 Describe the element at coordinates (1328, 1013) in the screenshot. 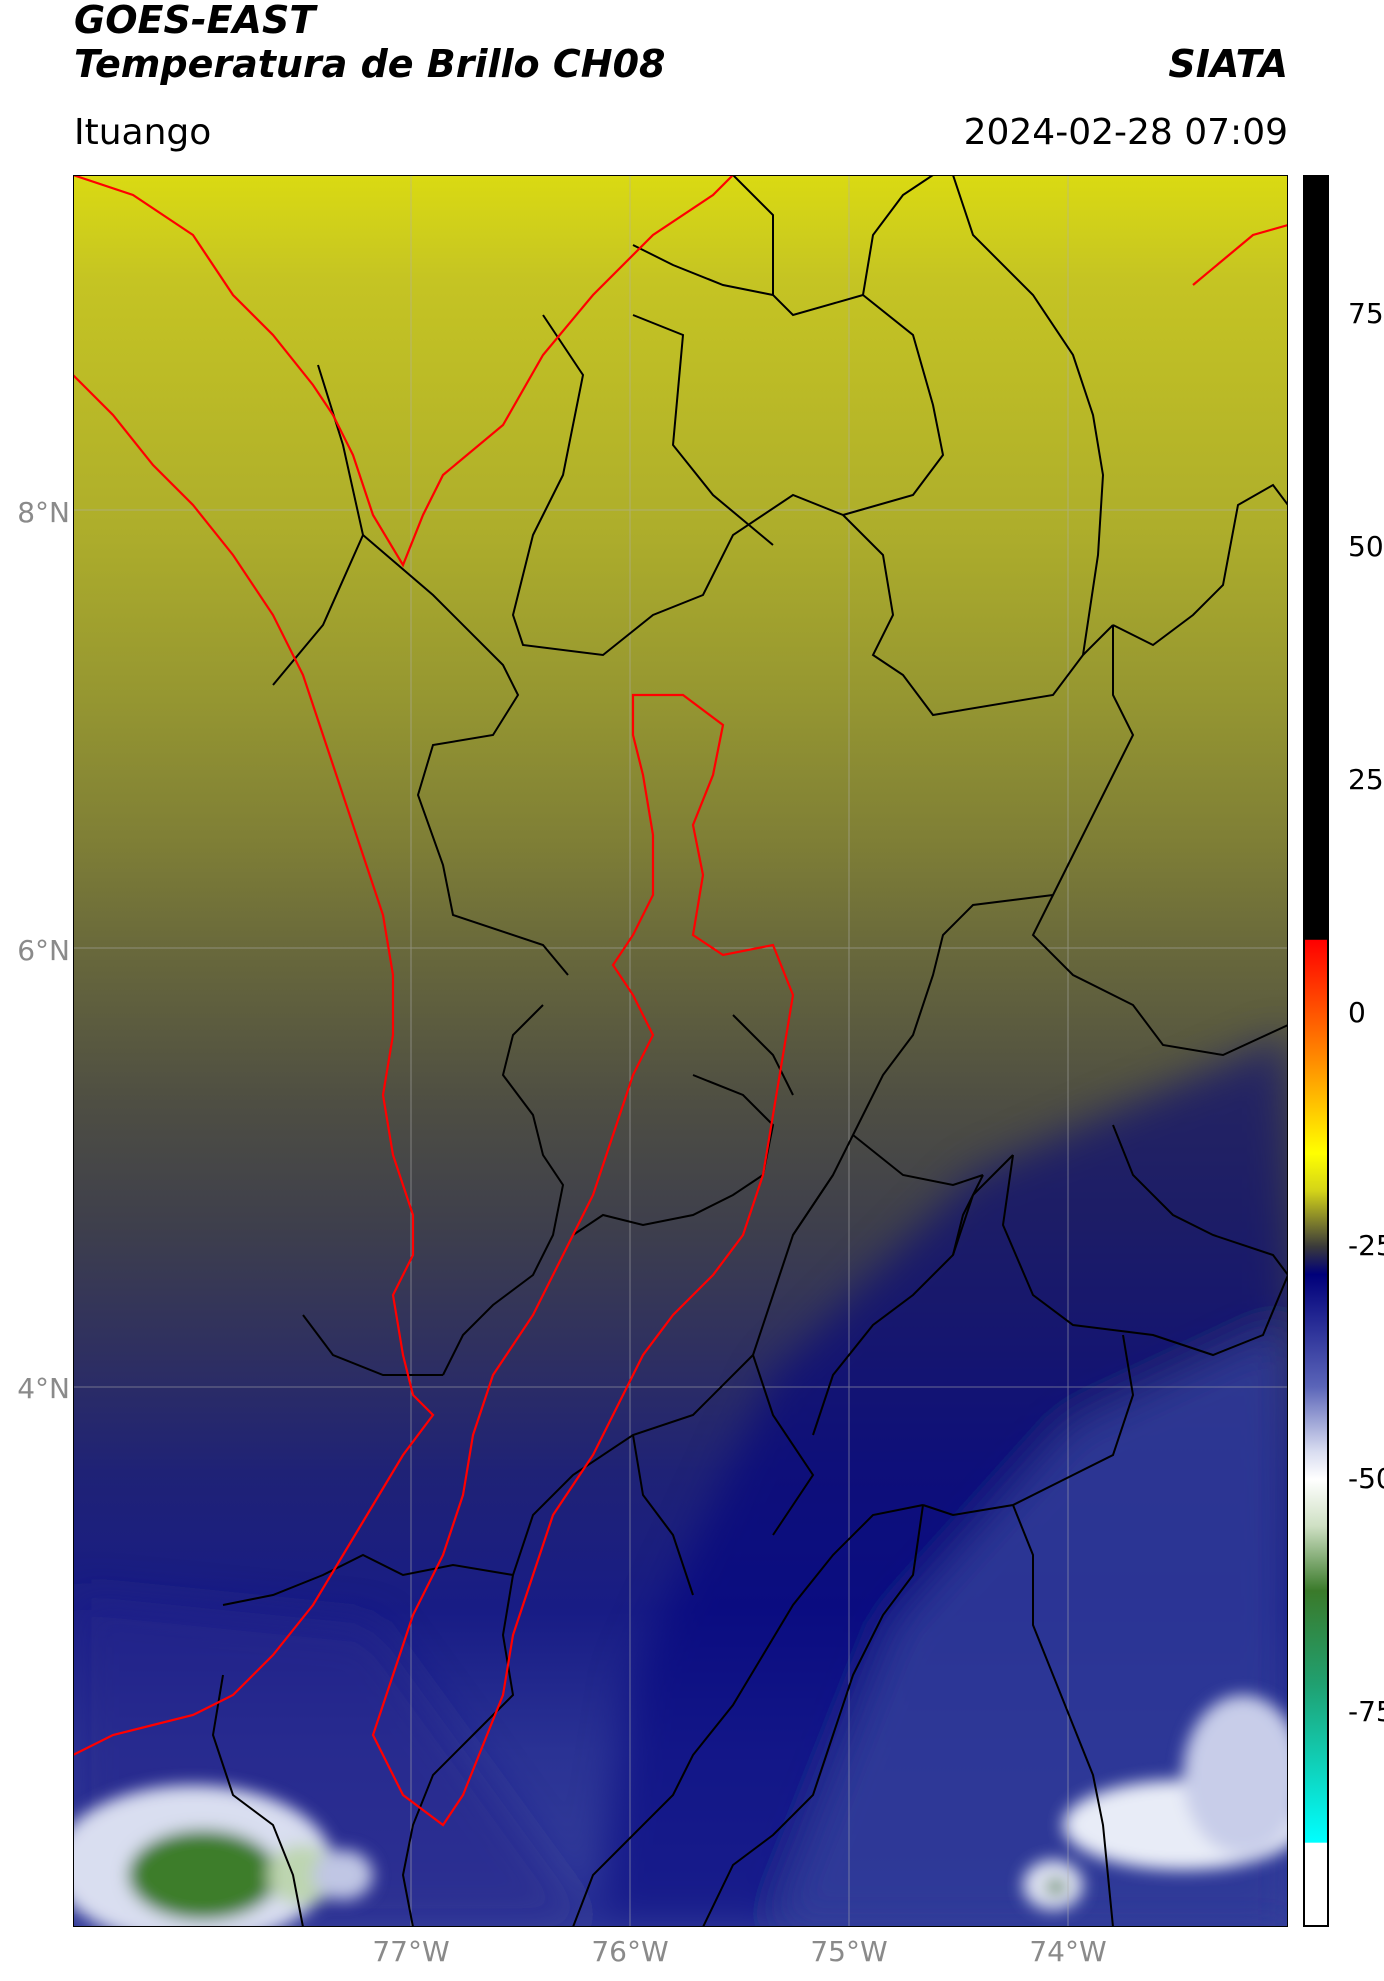

I see `colorbar-ticks` at that location.